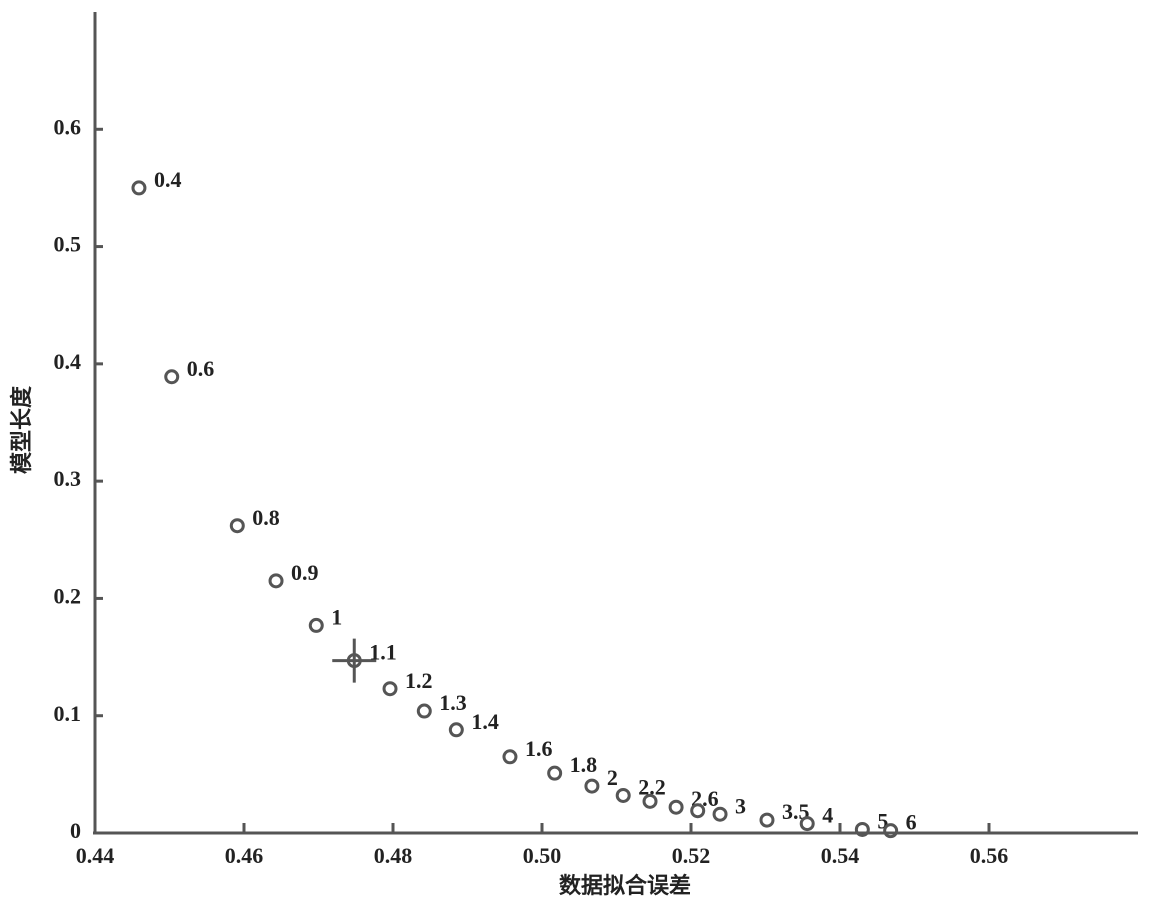  I want to click on x-tick-label: 0.46, so click(244, 855).